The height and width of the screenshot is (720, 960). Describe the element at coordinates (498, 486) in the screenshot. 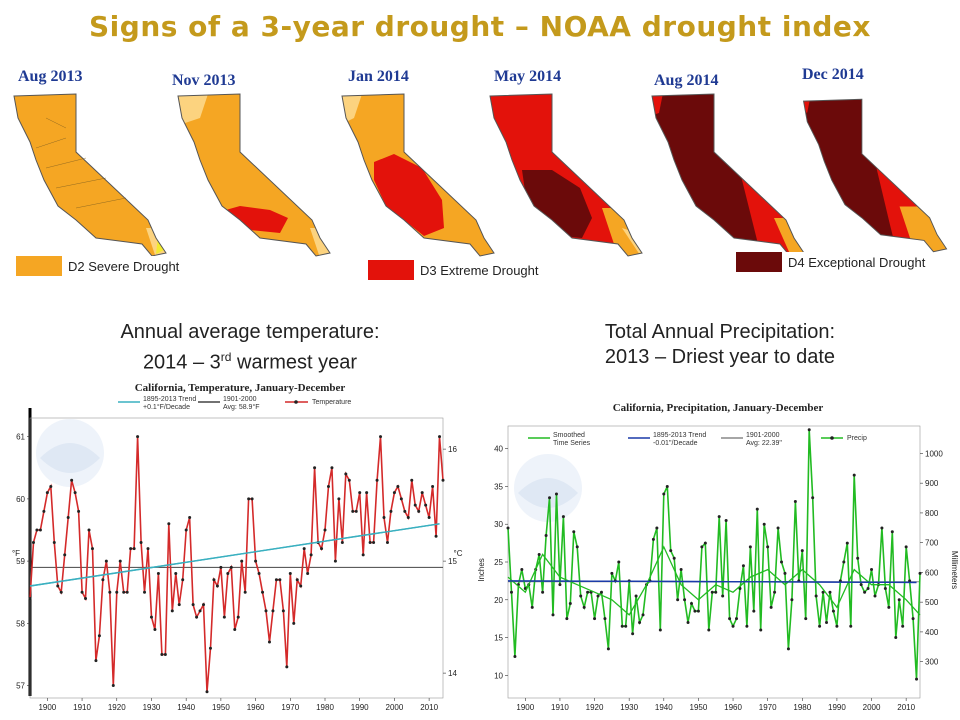

I see `precip-ytick-label: 35` at that location.